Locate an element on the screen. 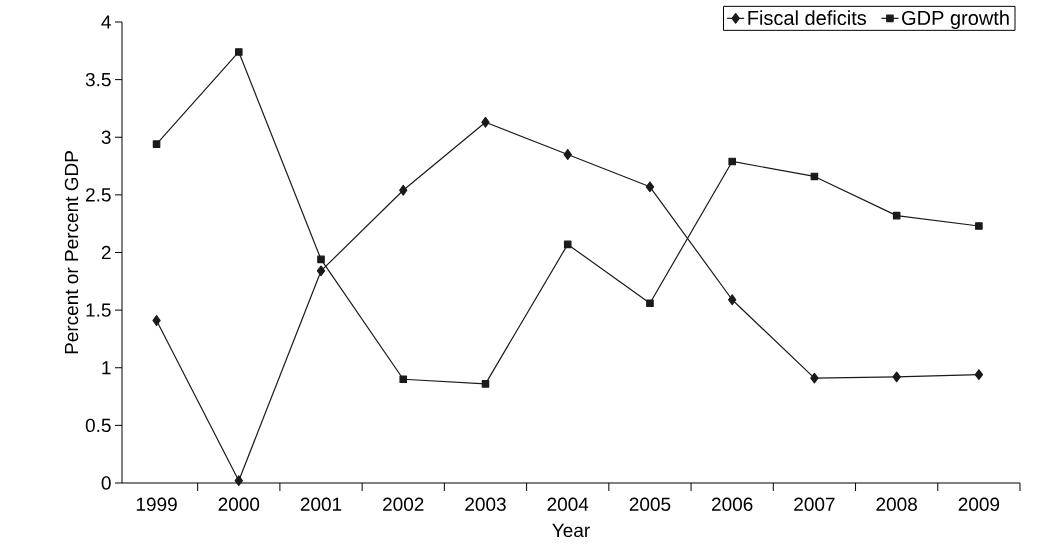  x-tick-label: 2004 is located at coordinates (568, 504).